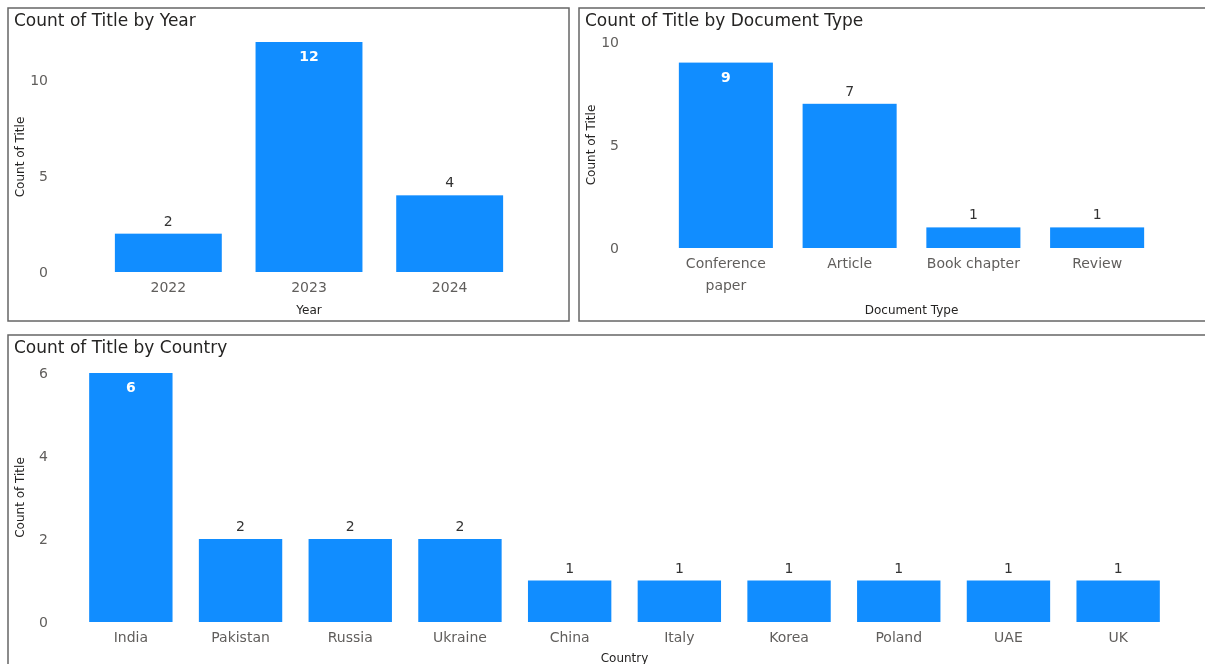  I want to click on x-tick-label: 2022, so click(168, 287).